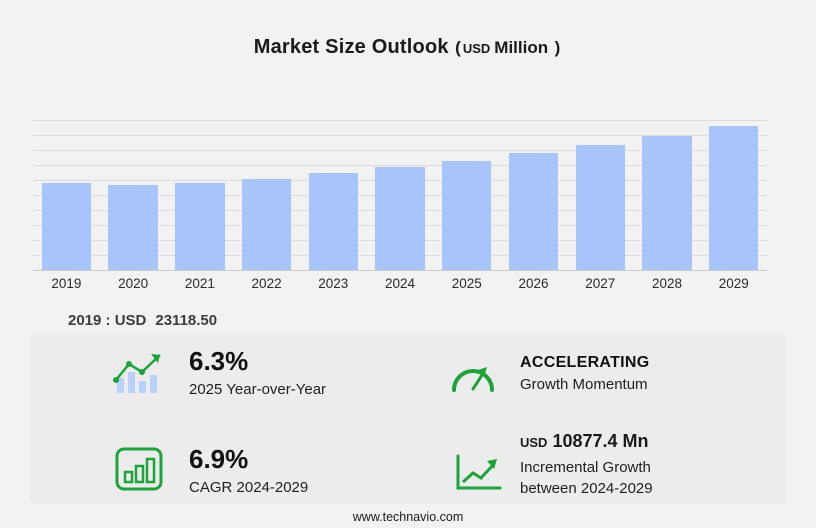  What do you see at coordinates (585, 373) in the screenshot?
I see `stat-momentum: ACCELERATING Growth Momentum` at bounding box center [585, 373].